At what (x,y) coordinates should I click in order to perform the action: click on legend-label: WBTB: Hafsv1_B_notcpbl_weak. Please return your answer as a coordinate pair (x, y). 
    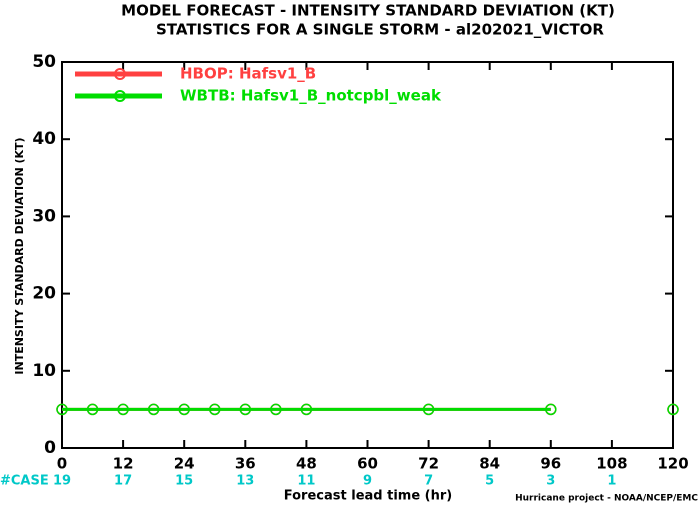
    Looking at the image, I should click on (311, 96).